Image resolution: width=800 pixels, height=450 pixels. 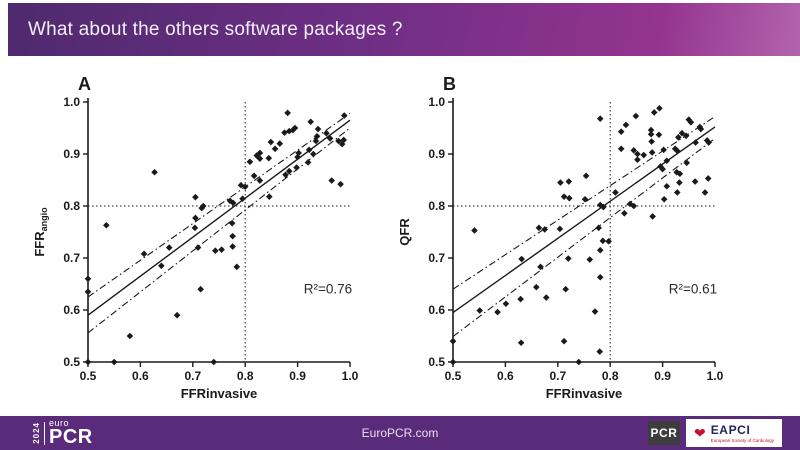 I want to click on x-axis-label: FFRinvasive, so click(x=584, y=393).